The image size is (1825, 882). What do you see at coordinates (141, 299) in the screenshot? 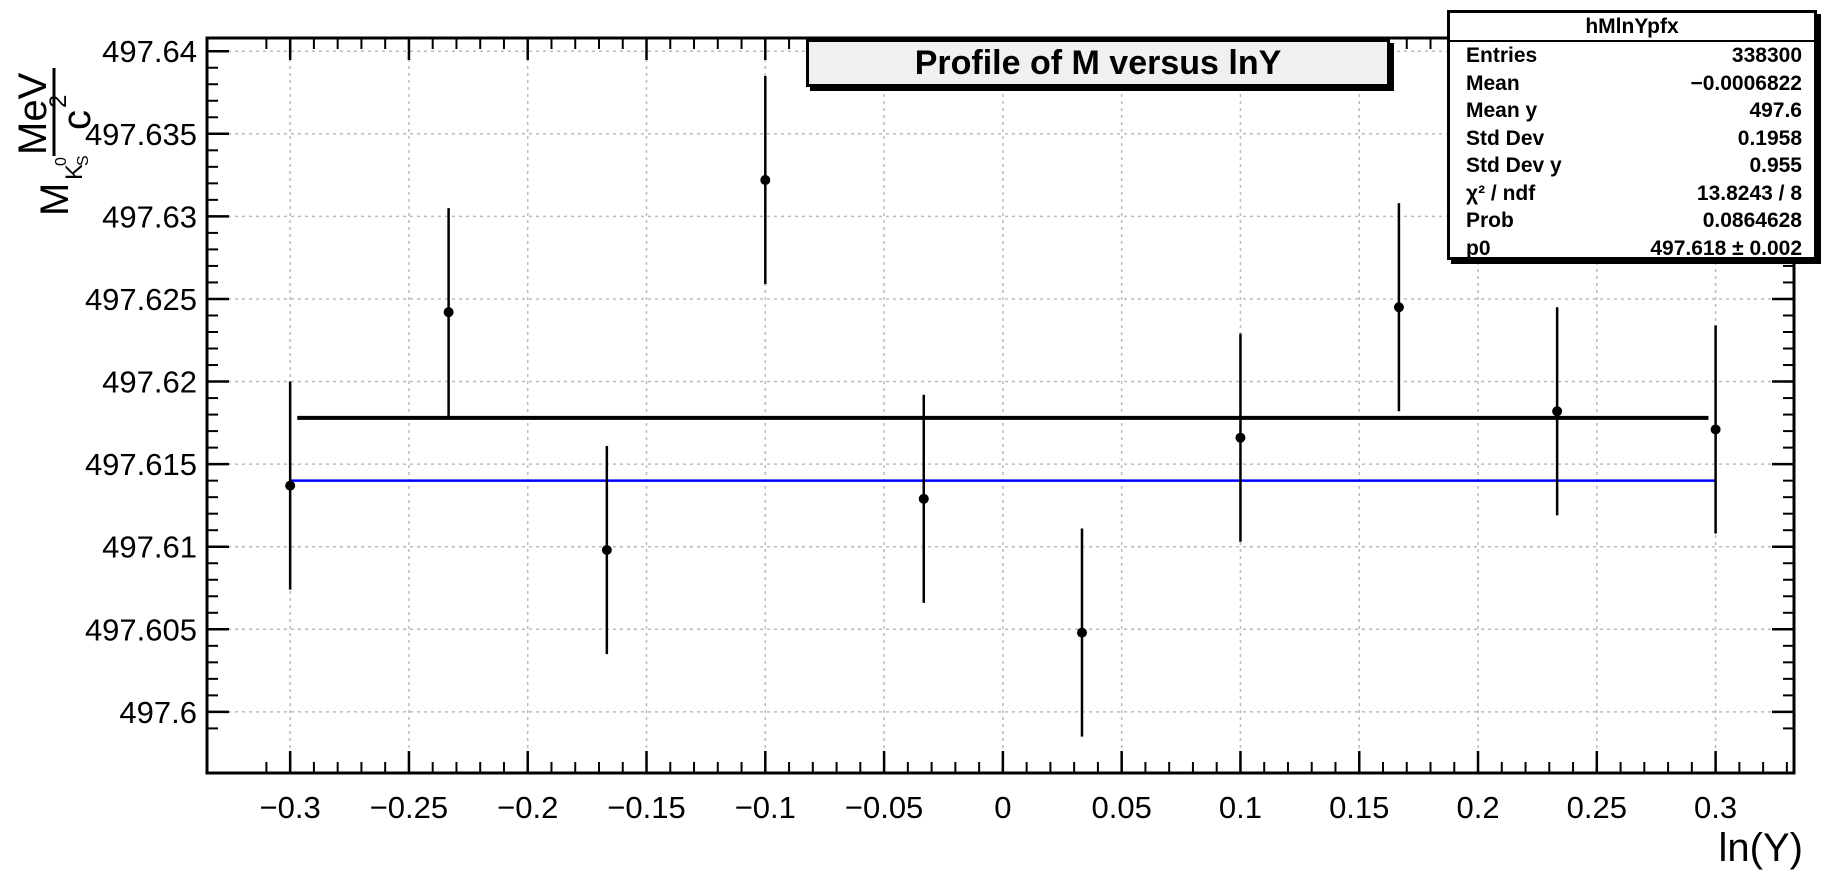
I see `y-tick-label: 497.625` at bounding box center [141, 299].